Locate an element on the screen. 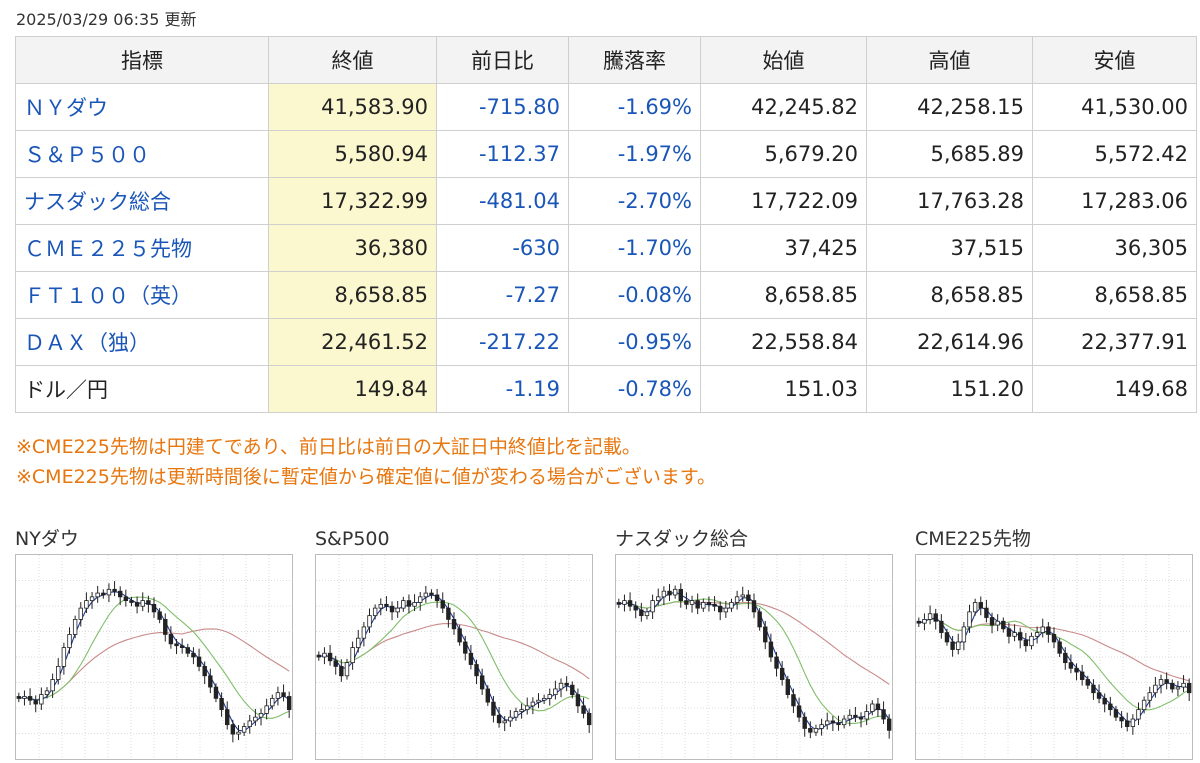 The height and width of the screenshot is (763, 1200). index-name-cell: ＣＭＥ２２５先物 is located at coordinates (142, 248).